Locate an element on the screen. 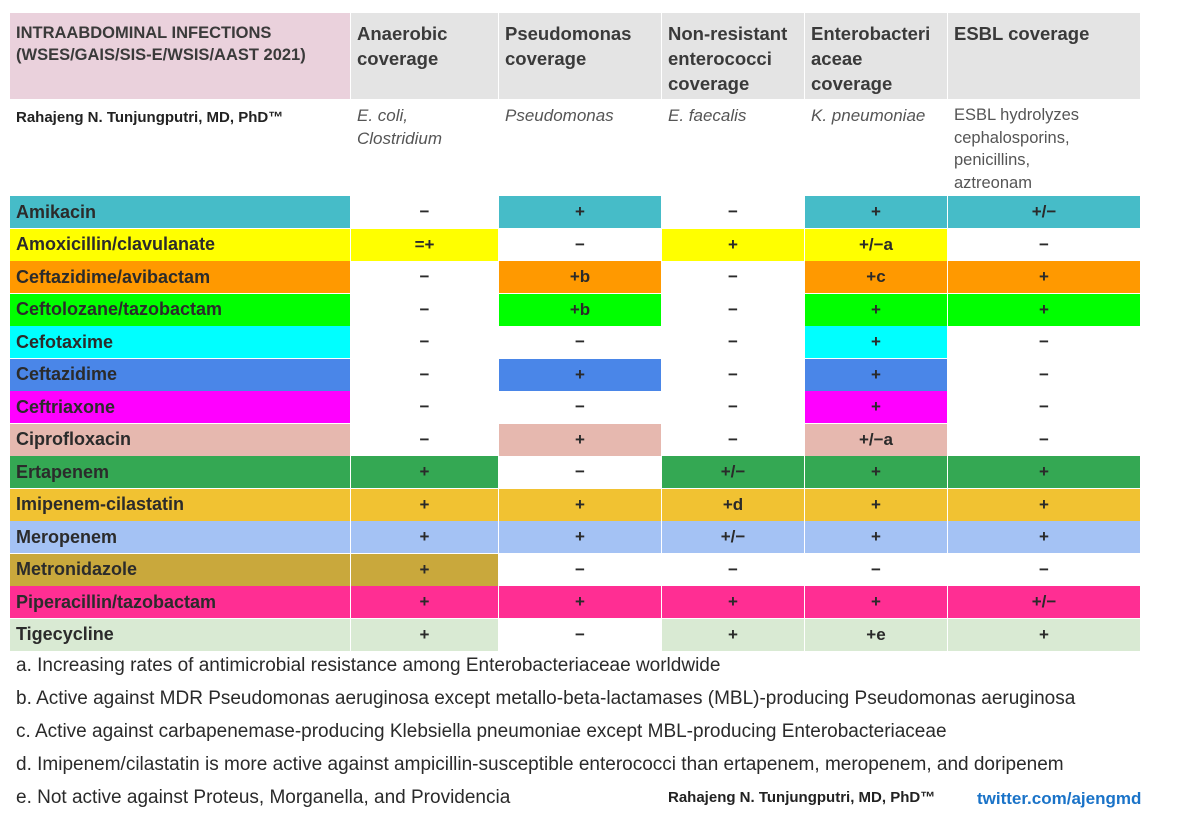 The height and width of the screenshot is (819, 1178). table-row: Imipenem-cilastatin + + +d + + is located at coordinates (575, 505).